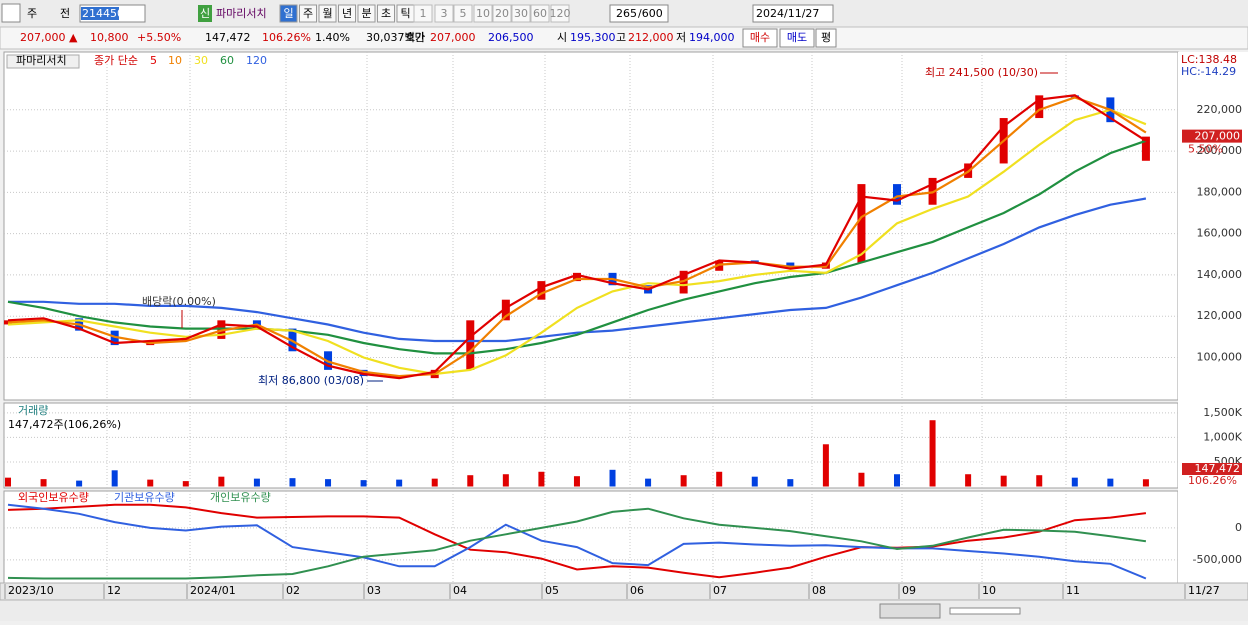 The height and width of the screenshot is (625, 1248). Describe the element at coordinates (405, 13) in the screenshot. I see `period-label: 틱` at that location.